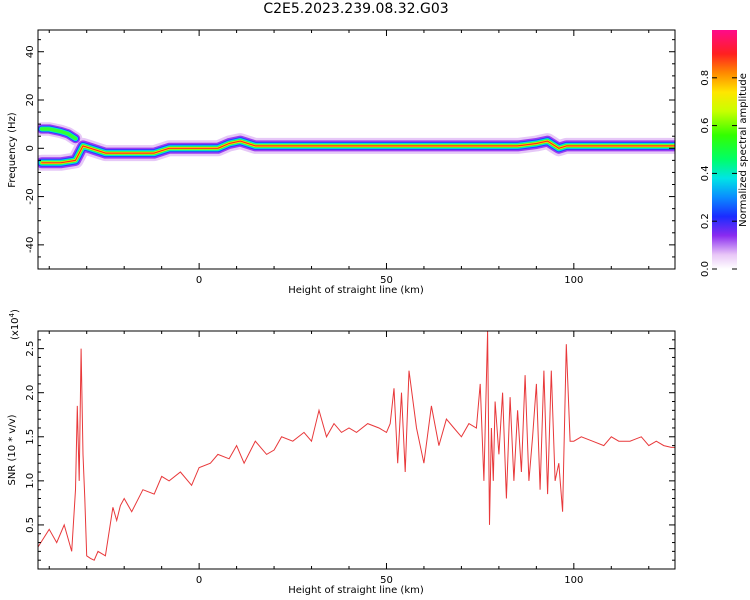 This screenshot has height=600, width=750. I want to click on bottom-y-axis-label: SNR (10 * v/v), so click(12, 449).